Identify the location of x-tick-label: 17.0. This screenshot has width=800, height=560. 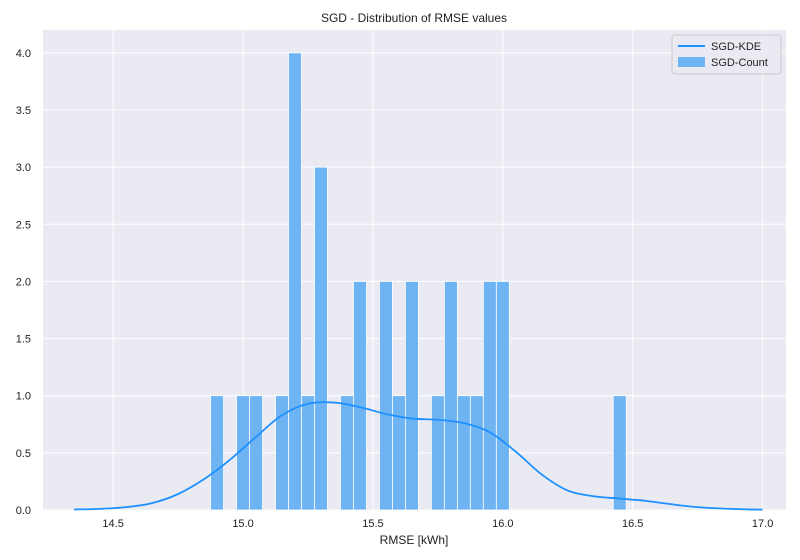
(762, 524).